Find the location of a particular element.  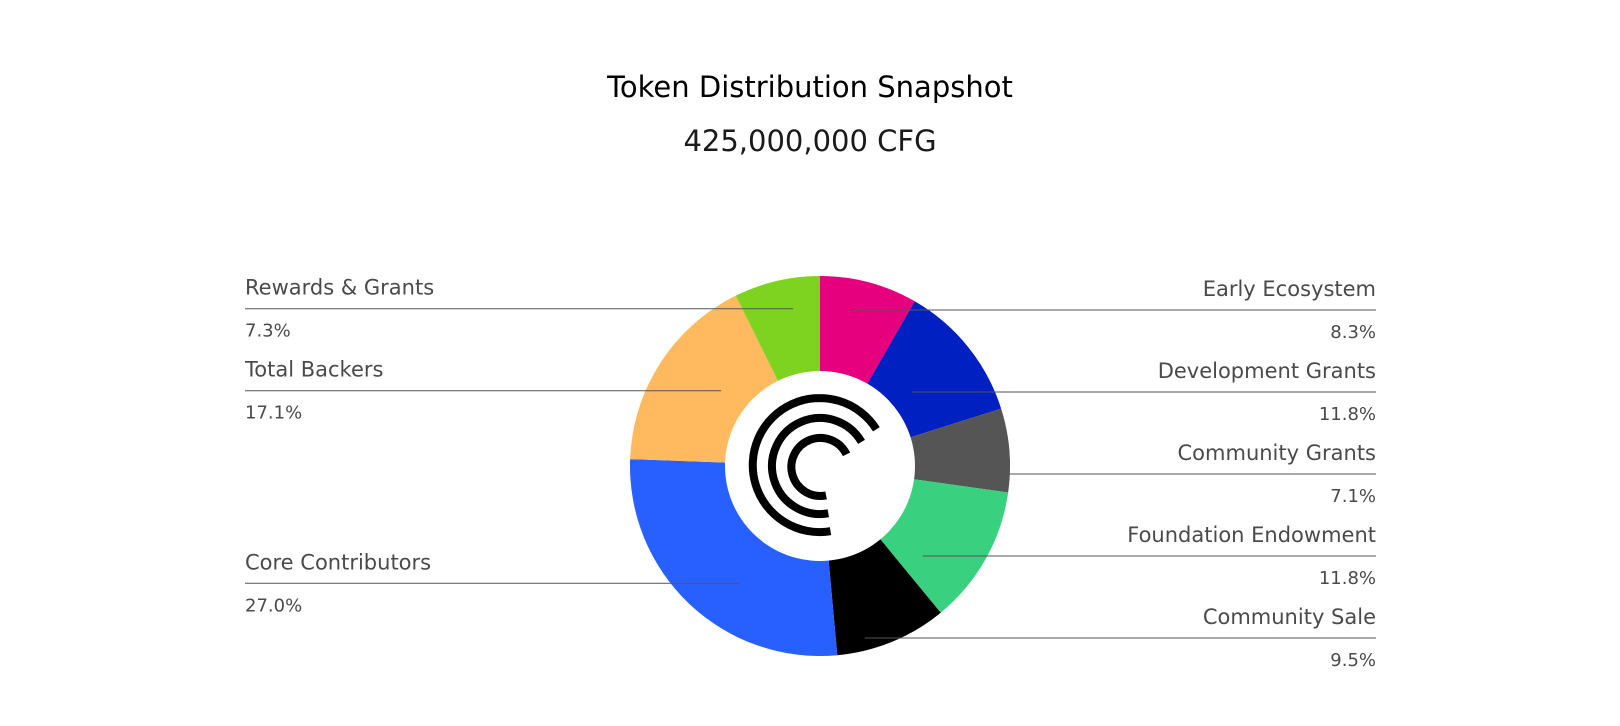

slice-label-community-grants: Community Grants is located at coordinates (1277, 453).